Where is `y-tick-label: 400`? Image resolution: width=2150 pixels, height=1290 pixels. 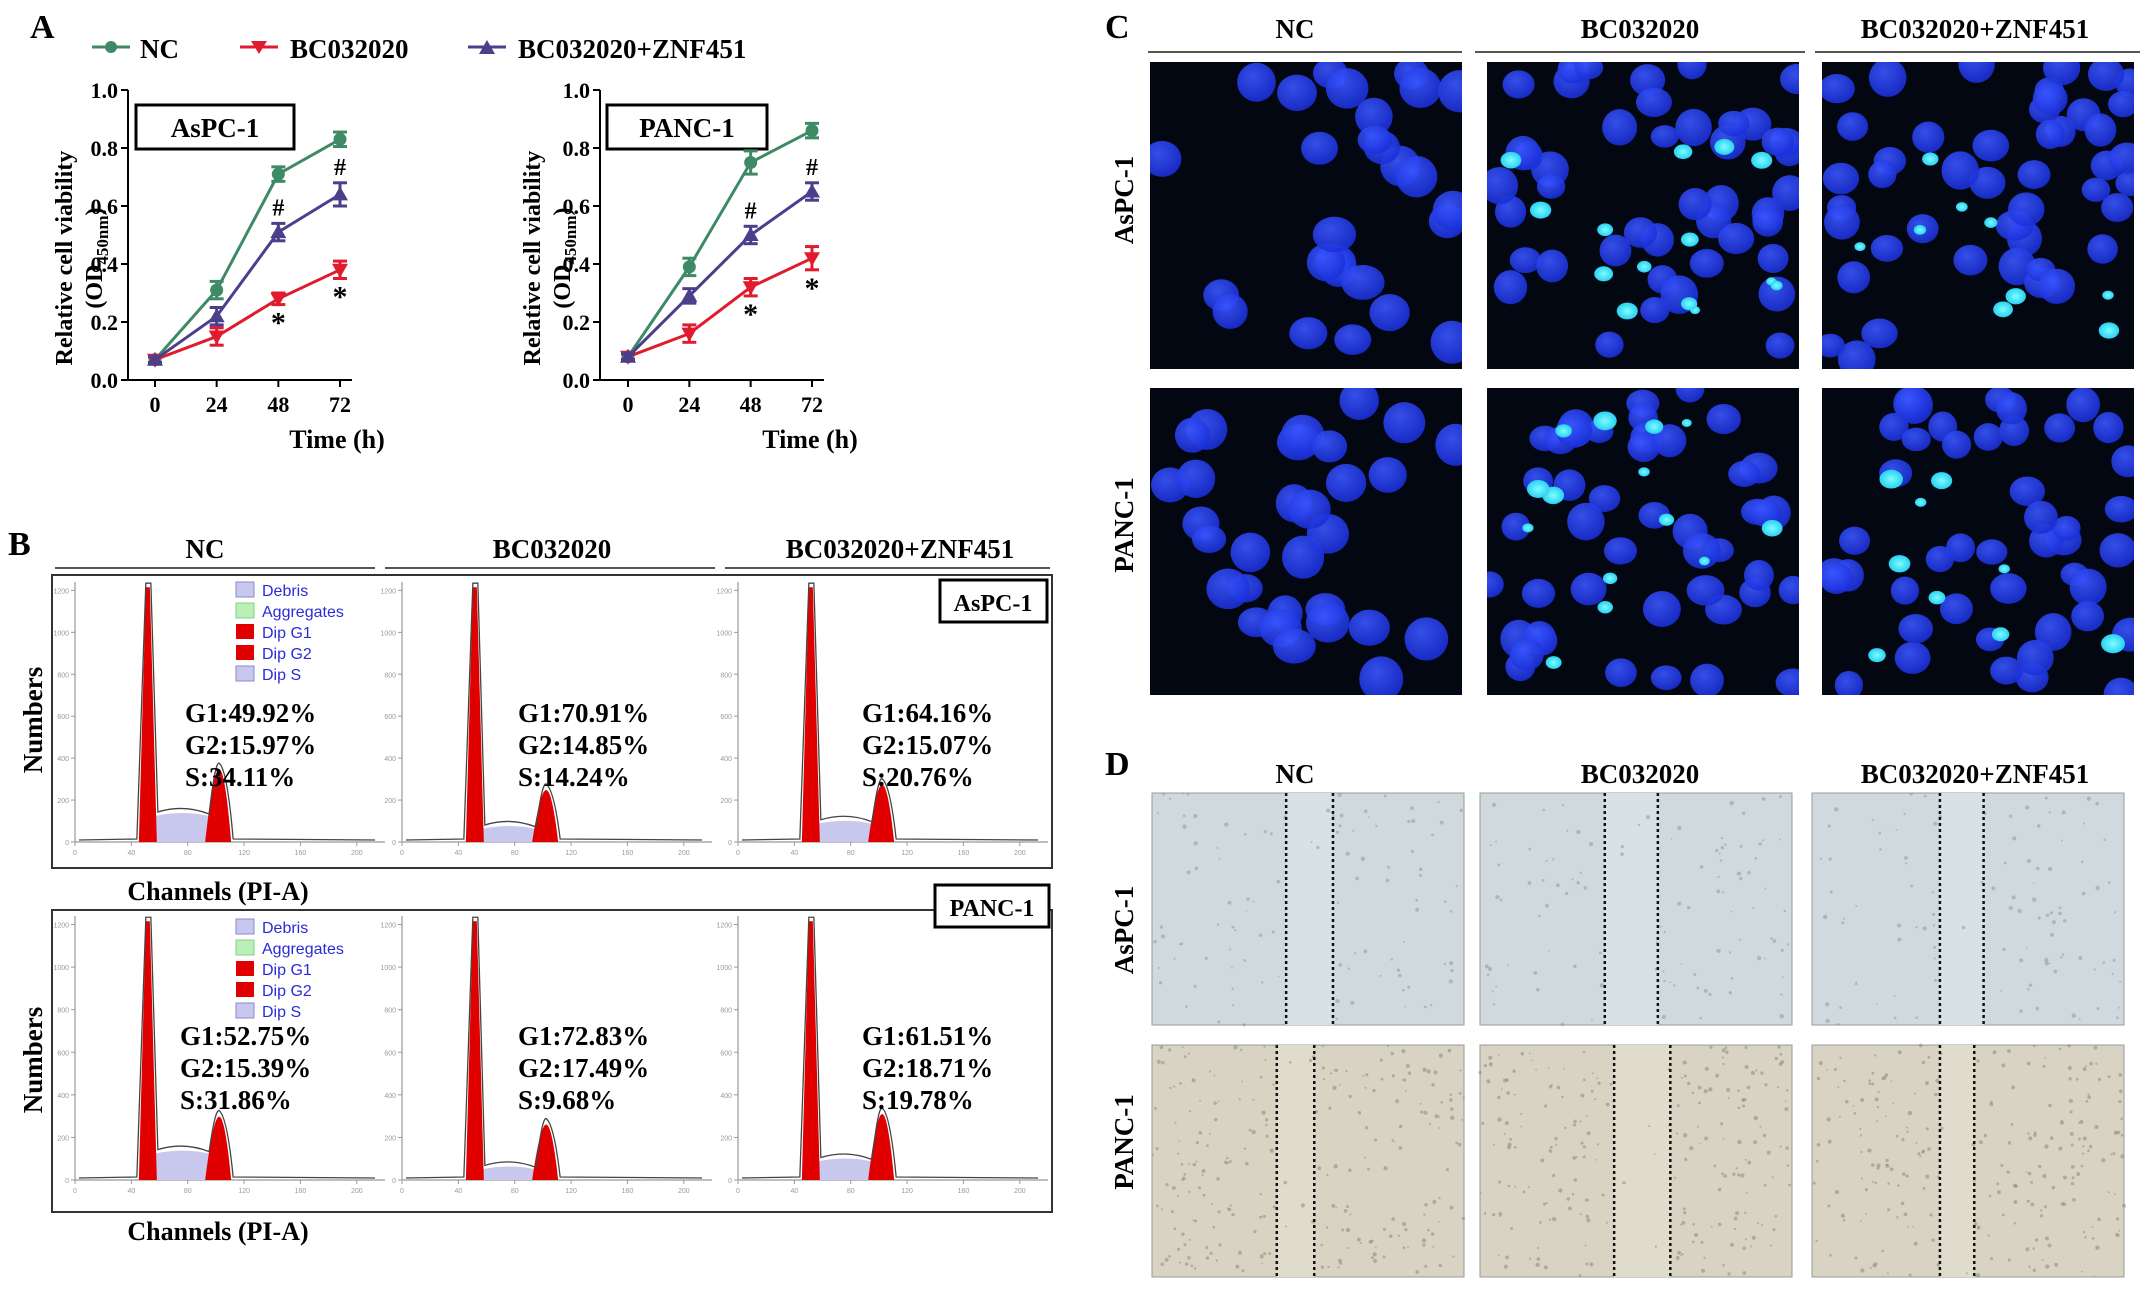 y-tick-label: 400 is located at coordinates (63, 759).